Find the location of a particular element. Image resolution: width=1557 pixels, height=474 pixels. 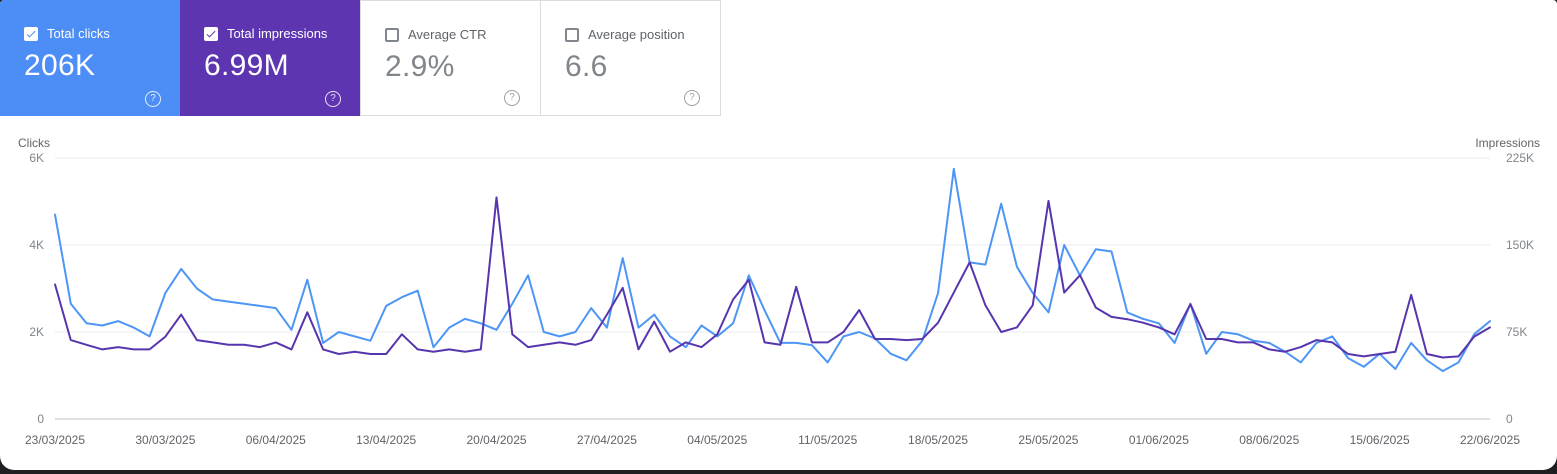

average-ctr-card: Average CTR 2.9% ? is located at coordinates (450, 58).